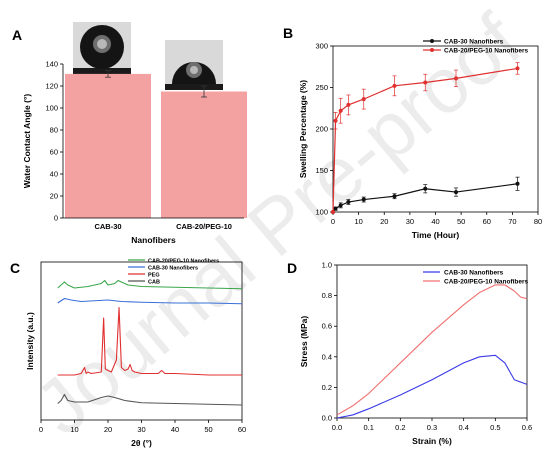  What do you see at coordinates (432, 441) in the screenshot?
I see `x-axis-title: Strain (%)` at bounding box center [432, 441].